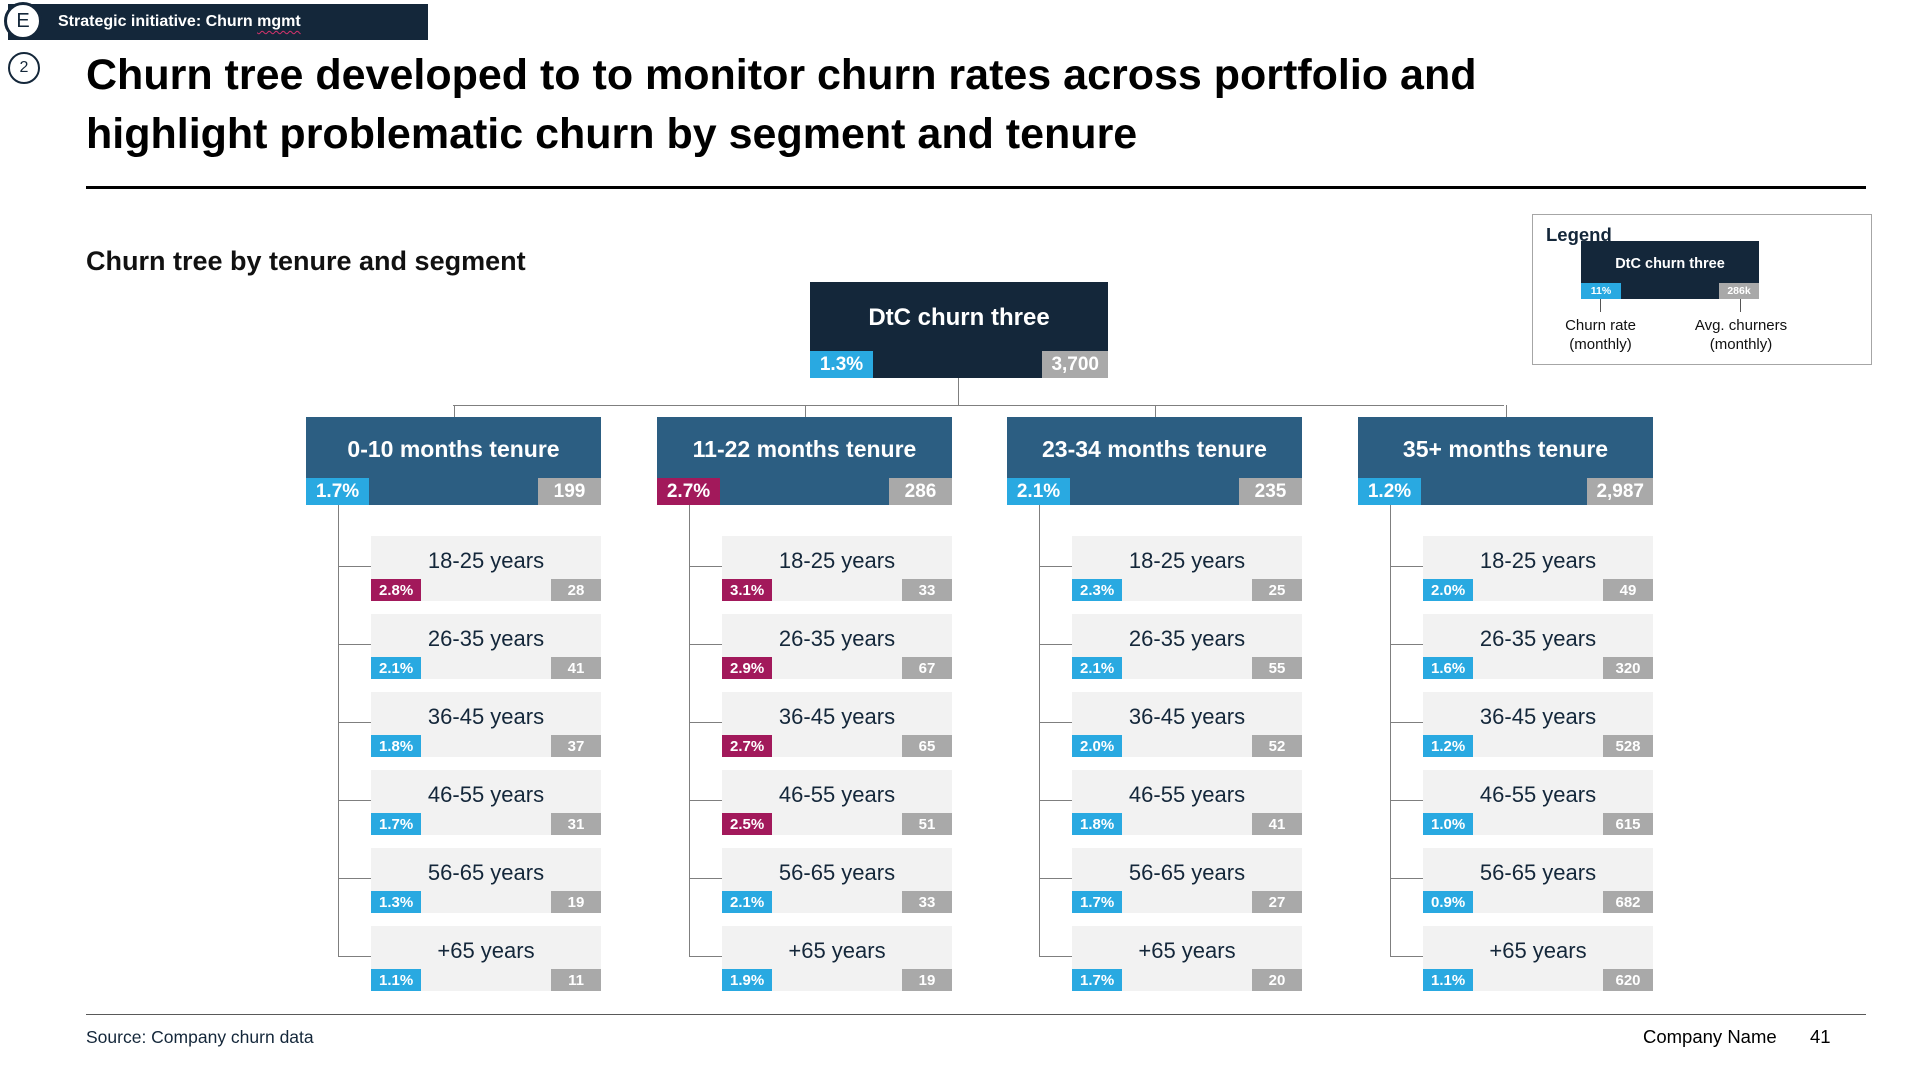 Image resolution: width=1920 pixels, height=1080 pixels. Describe the element at coordinates (837, 950) in the screenshot. I see `age-segment-label: +65 years` at that location.